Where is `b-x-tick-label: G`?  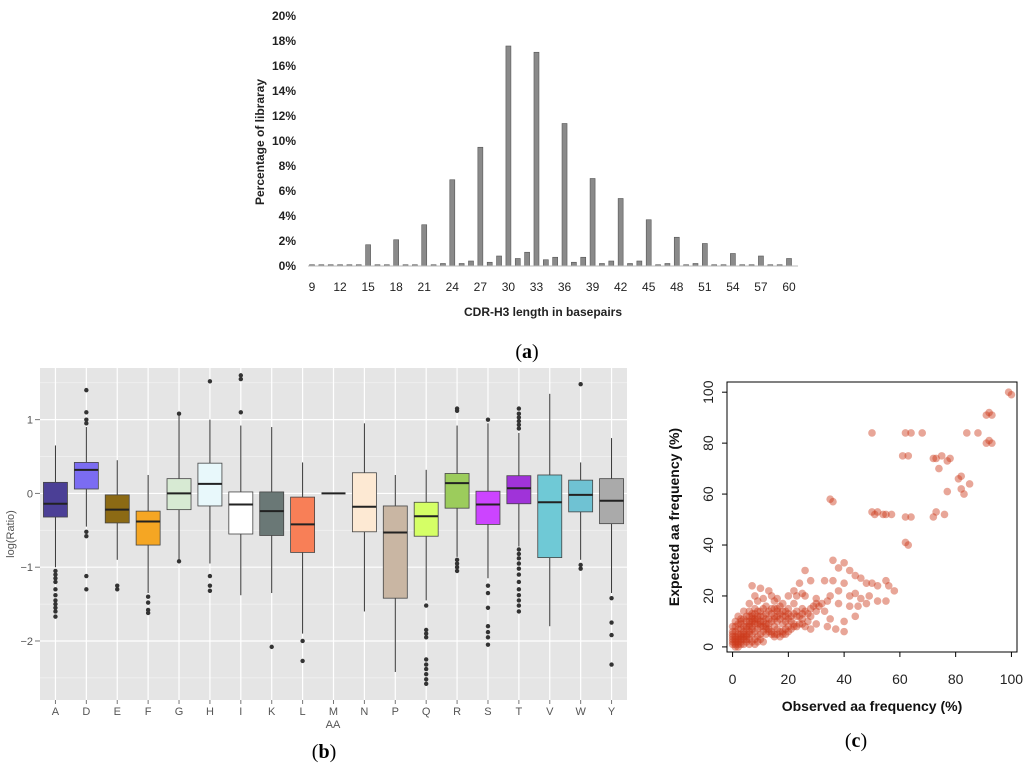 b-x-tick-label: G is located at coordinates (179, 712).